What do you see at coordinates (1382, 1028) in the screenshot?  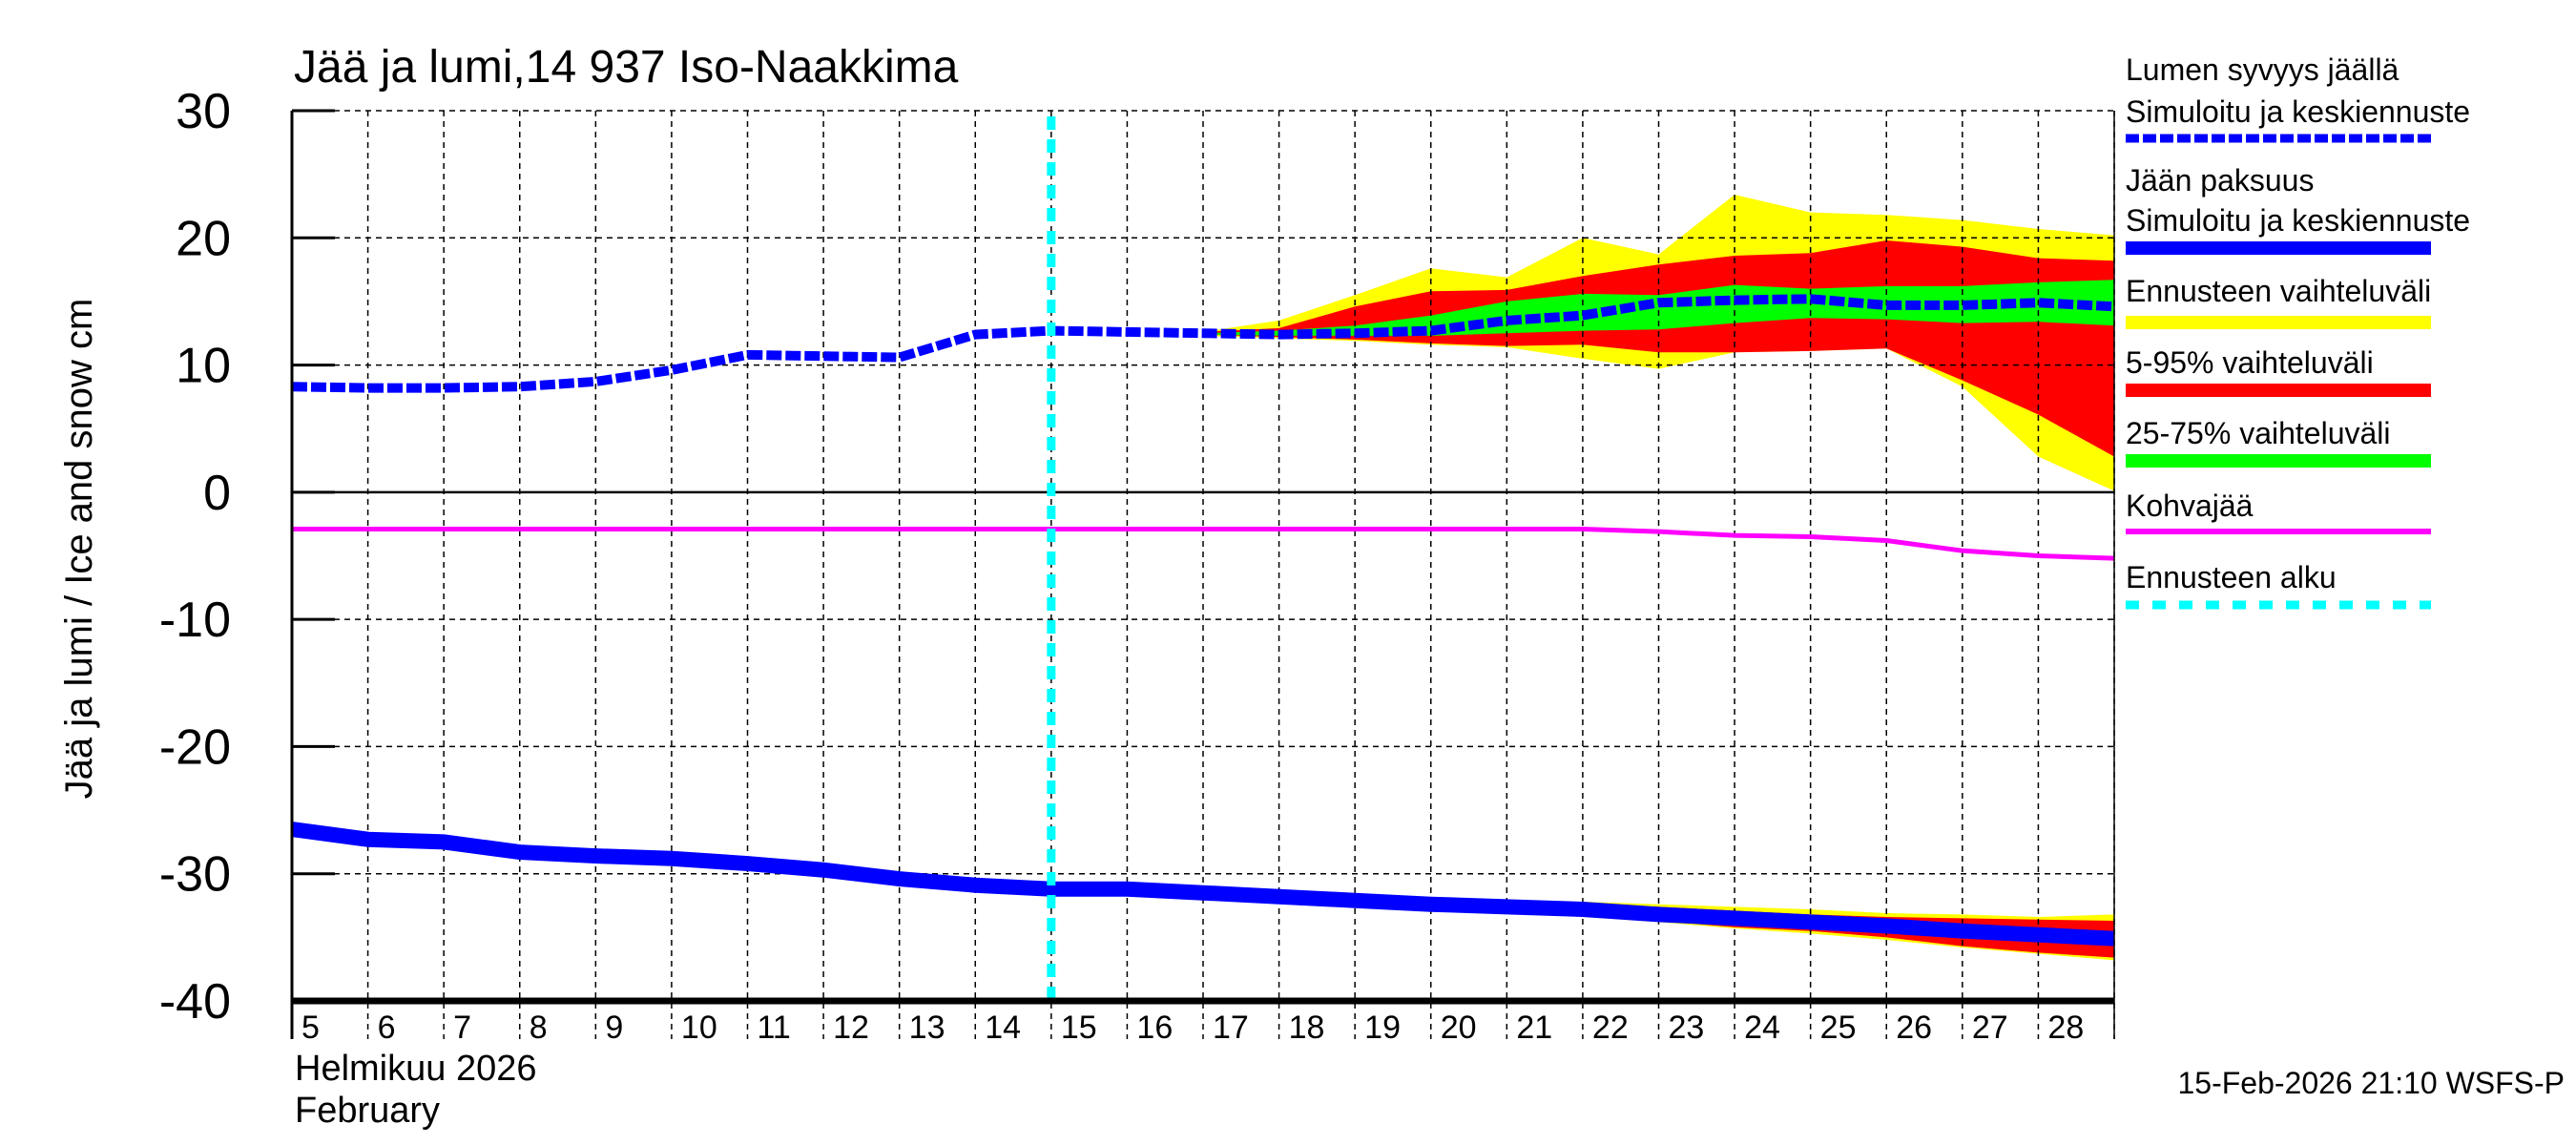 I see `x-tick-label: 19` at bounding box center [1382, 1028].